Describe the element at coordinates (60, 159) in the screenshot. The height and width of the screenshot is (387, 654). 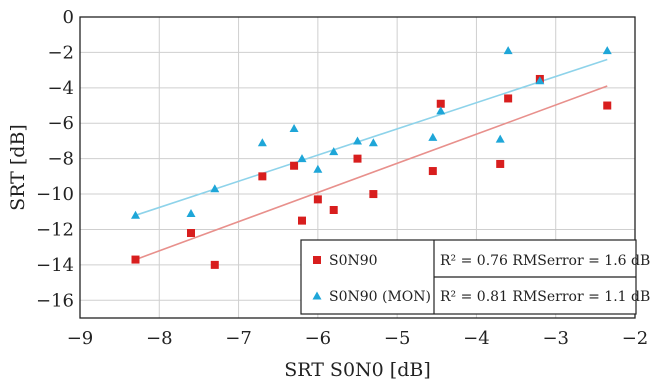
I see `y-tick-label: −8` at that location.